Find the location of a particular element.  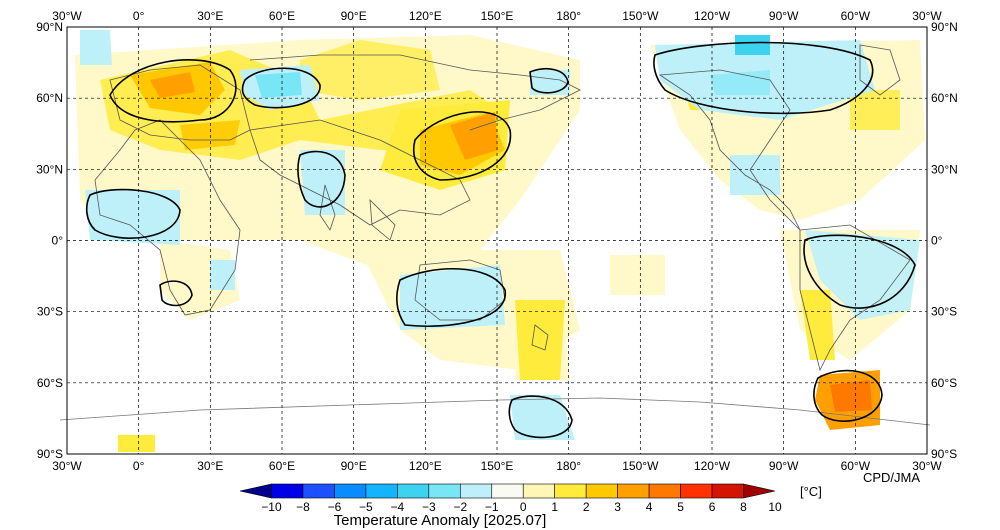

lon-label-bottom: 60°W is located at coordinates (856, 466).